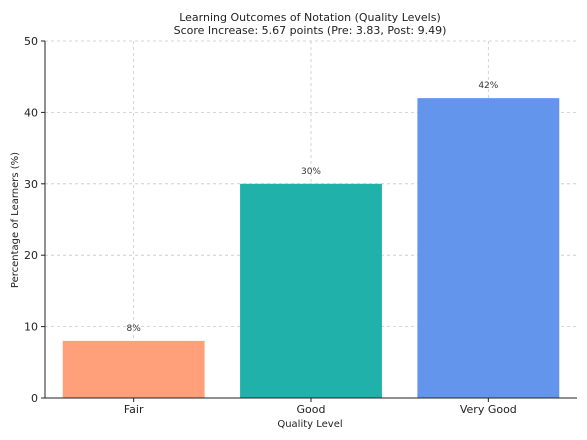  Describe the element at coordinates (311, 172) in the screenshot. I see `bar-data-label: 30%` at that location.